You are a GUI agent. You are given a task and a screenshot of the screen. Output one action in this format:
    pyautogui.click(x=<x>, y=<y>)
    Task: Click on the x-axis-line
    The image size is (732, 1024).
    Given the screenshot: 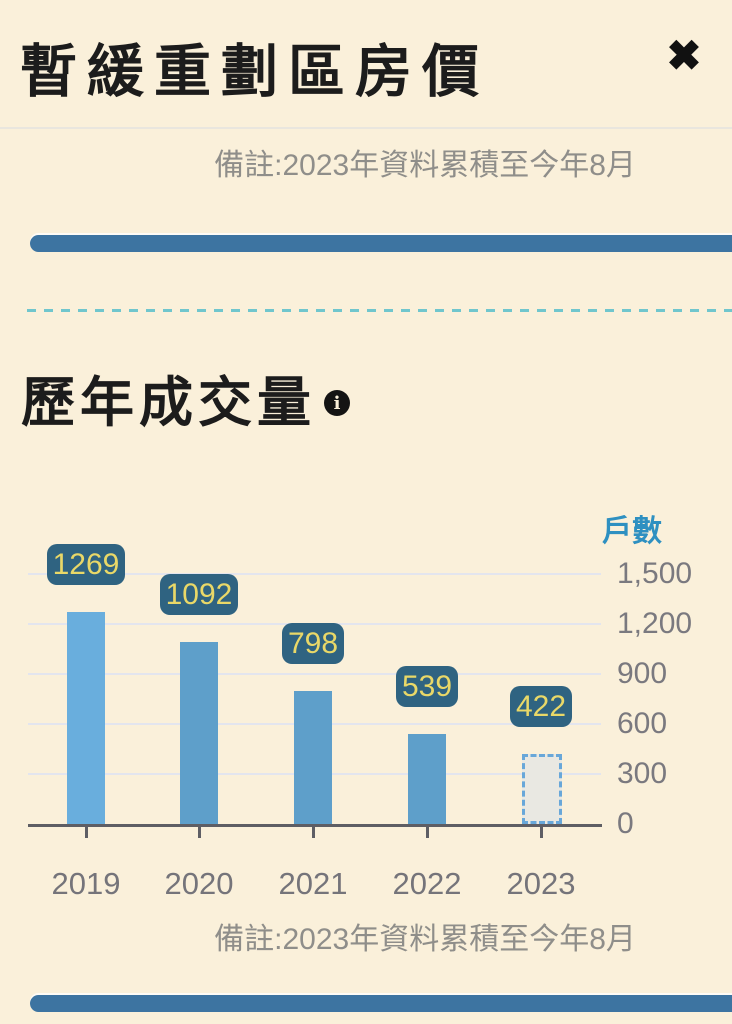 What is the action you would take?
    pyautogui.click(x=315, y=825)
    